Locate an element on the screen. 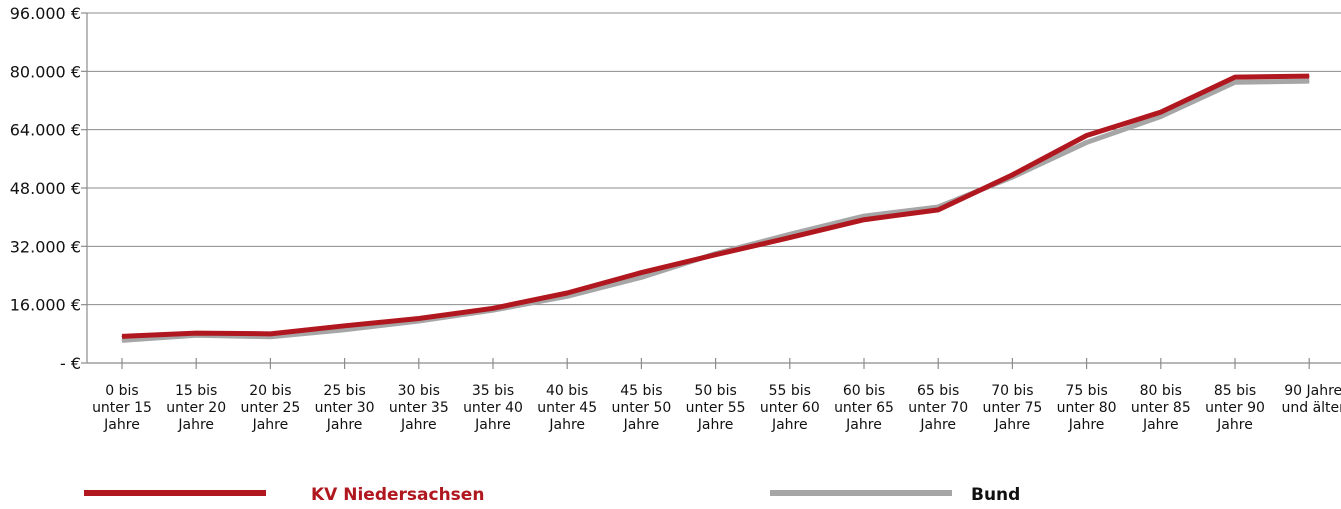 This screenshot has width=1341, height=509. y-tick-label: 32.000 € is located at coordinates (45, 246).